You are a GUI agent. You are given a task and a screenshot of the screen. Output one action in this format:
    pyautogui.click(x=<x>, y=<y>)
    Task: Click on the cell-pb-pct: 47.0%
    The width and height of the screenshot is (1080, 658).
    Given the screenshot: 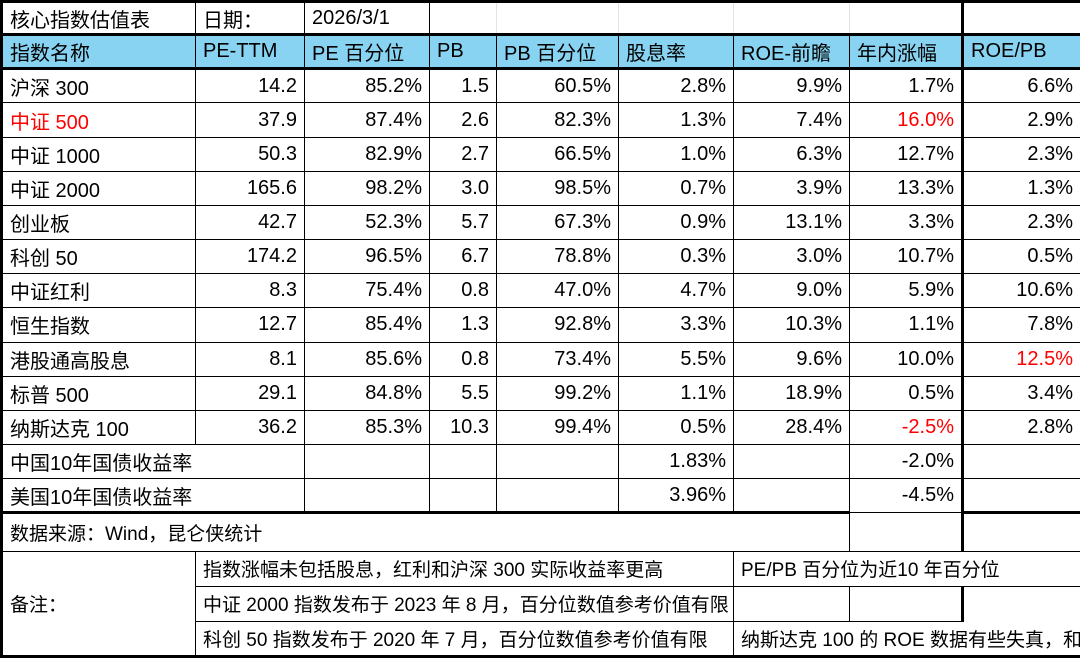 What is the action you would take?
    pyautogui.click(x=557, y=291)
    